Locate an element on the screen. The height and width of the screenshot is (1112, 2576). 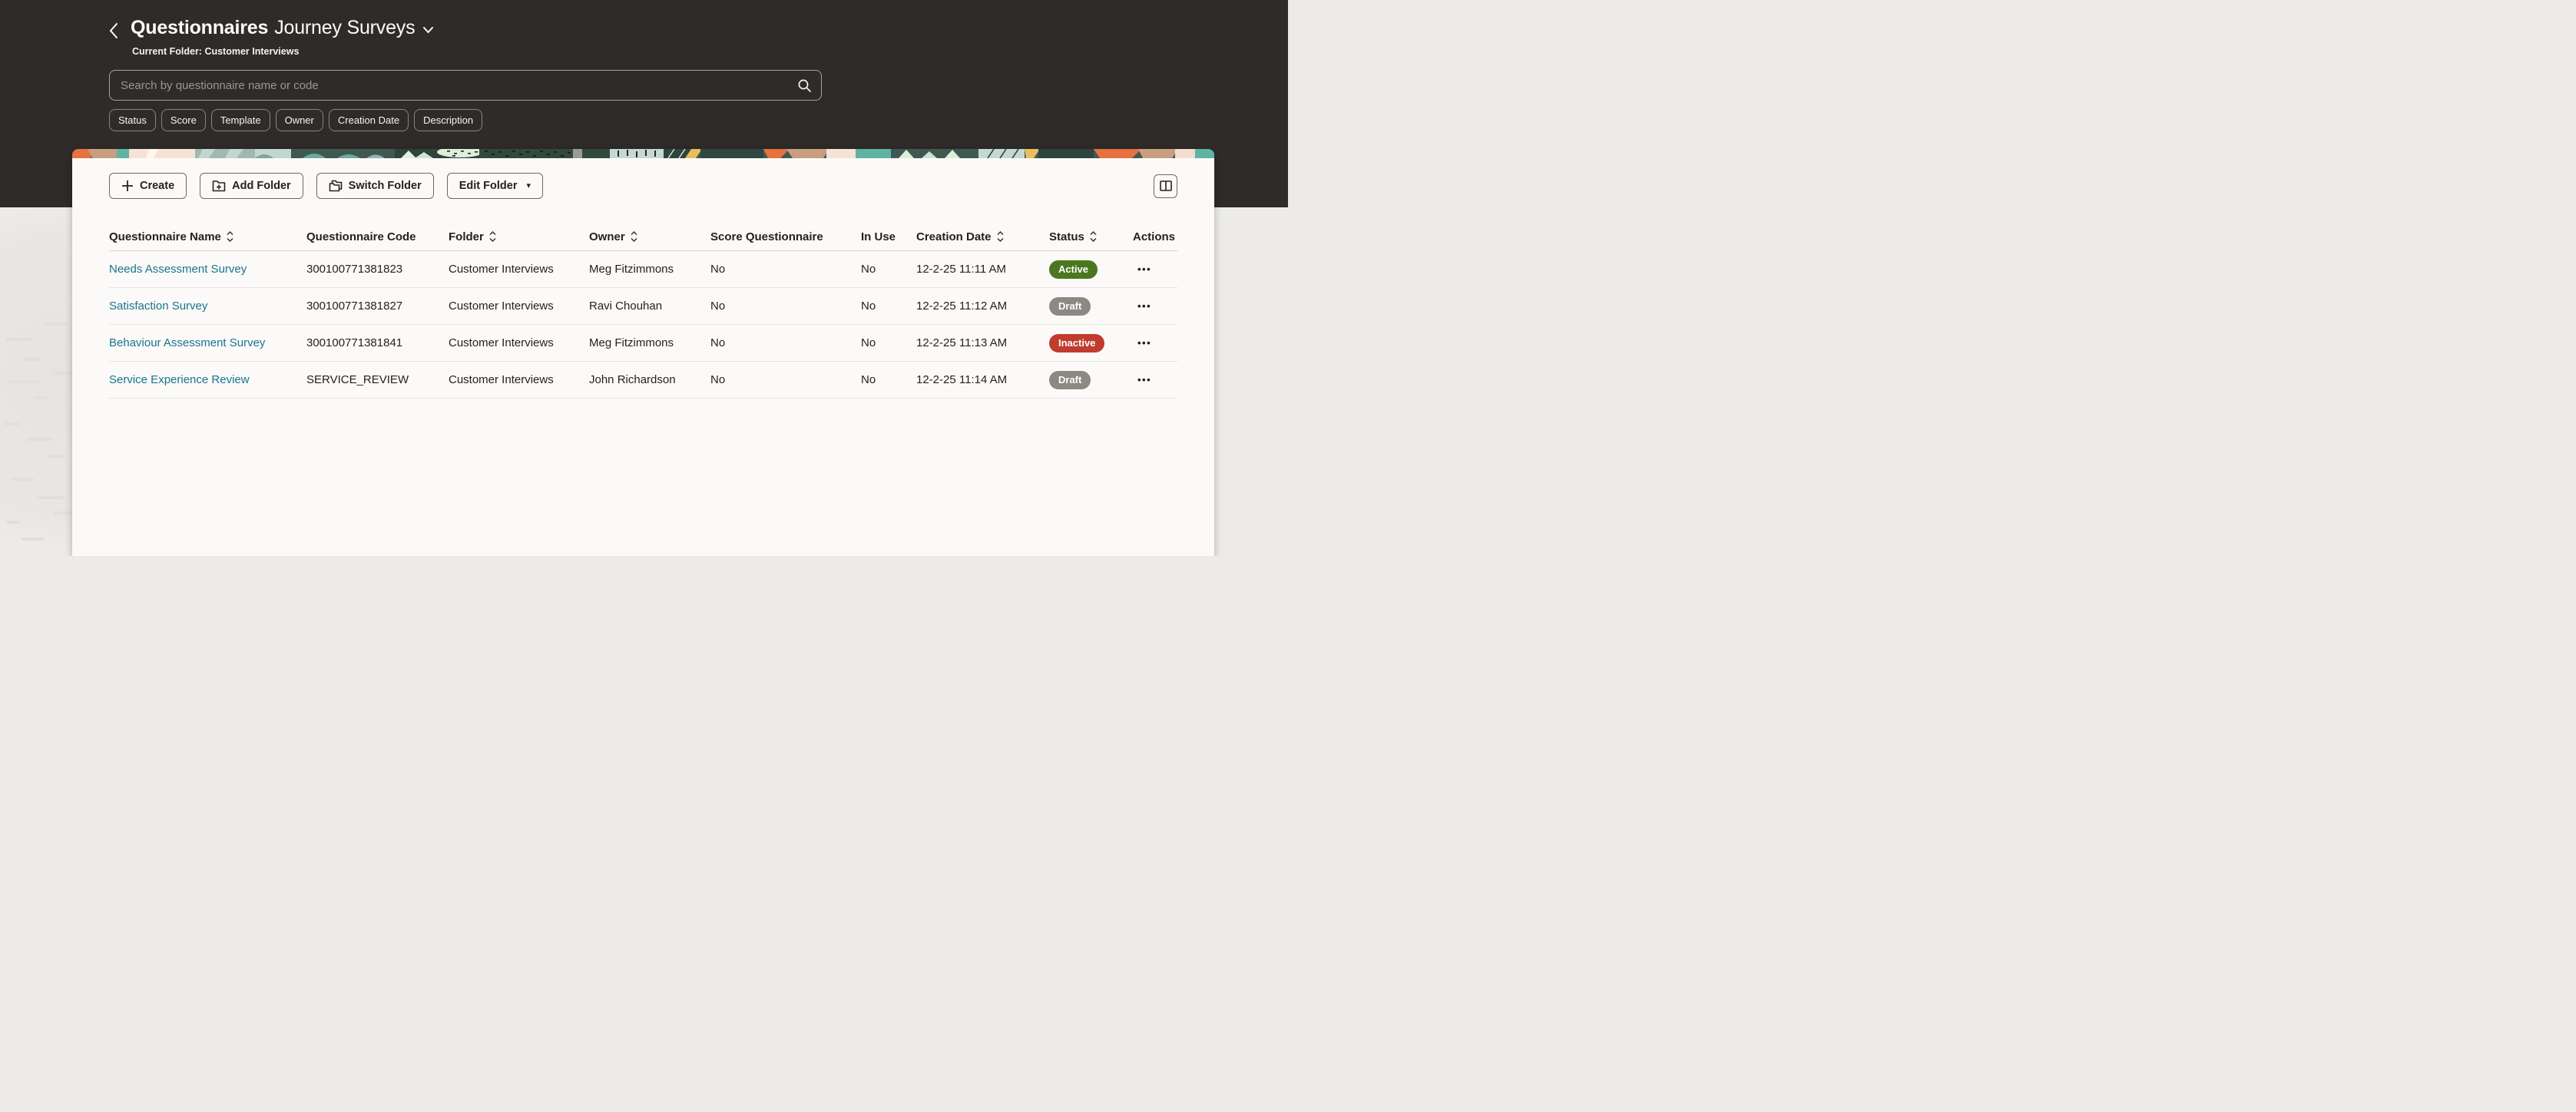
owner: Ravi Chouhan is located at coordinates (626, 306).